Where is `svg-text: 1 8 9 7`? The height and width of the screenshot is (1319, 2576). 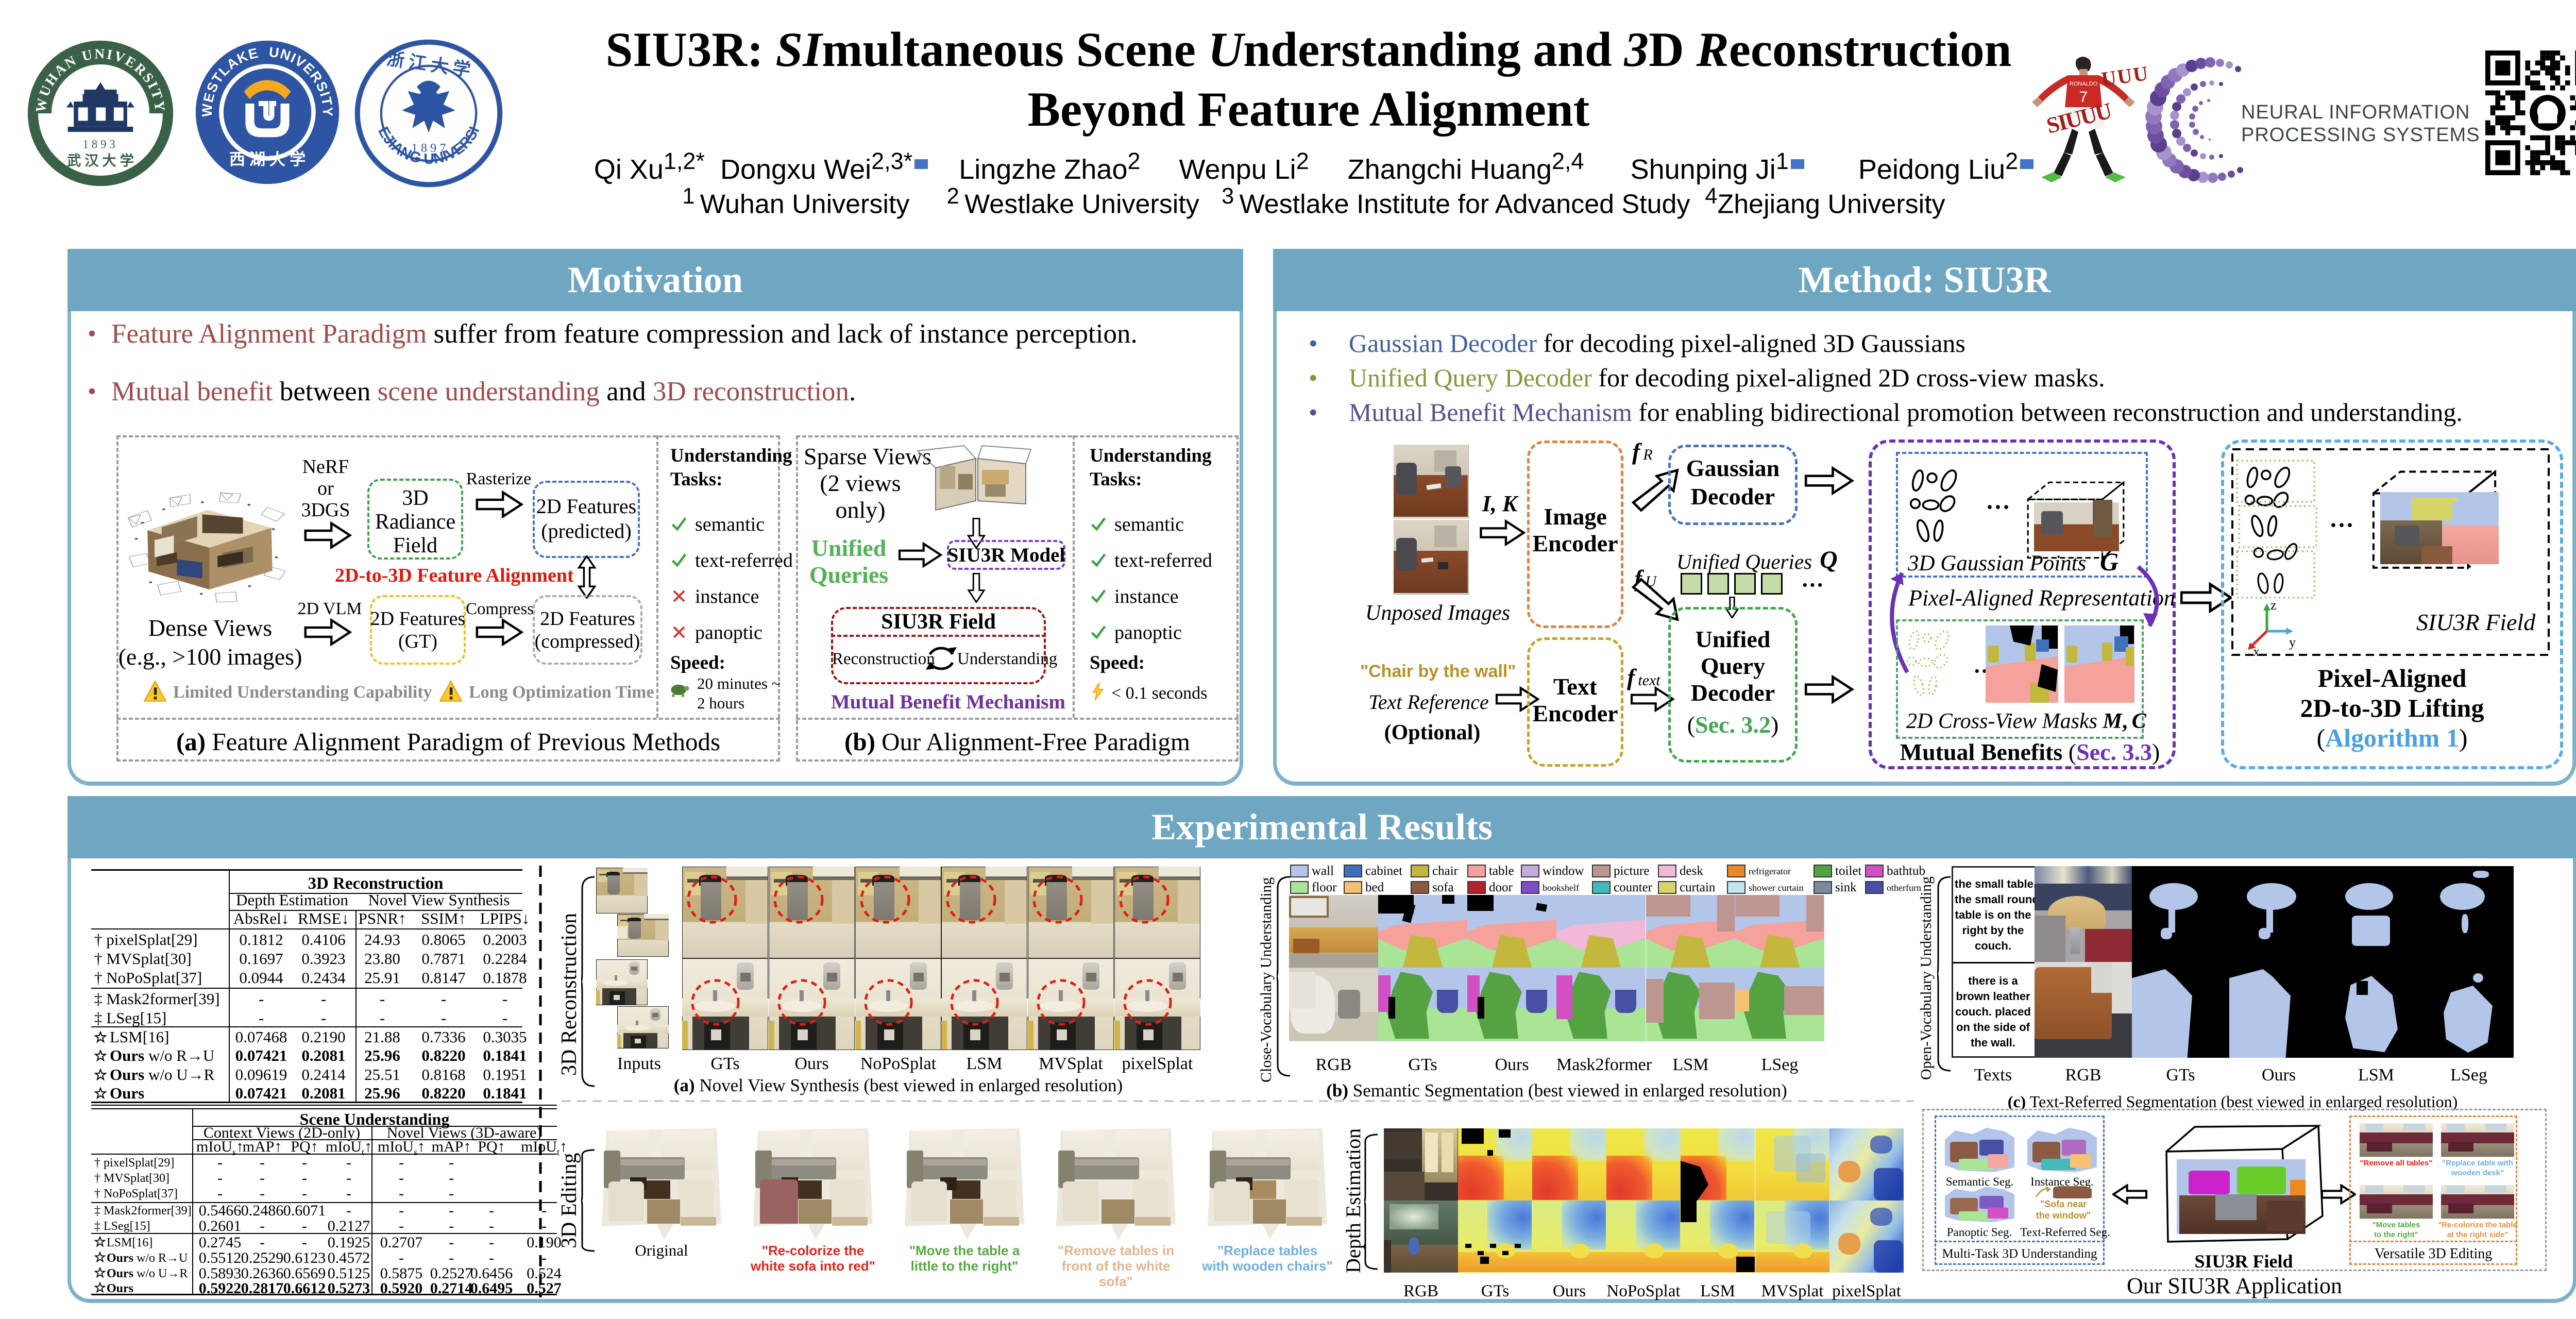 svg-text: 1 8 9 7 is located at coordinates (428, 148).